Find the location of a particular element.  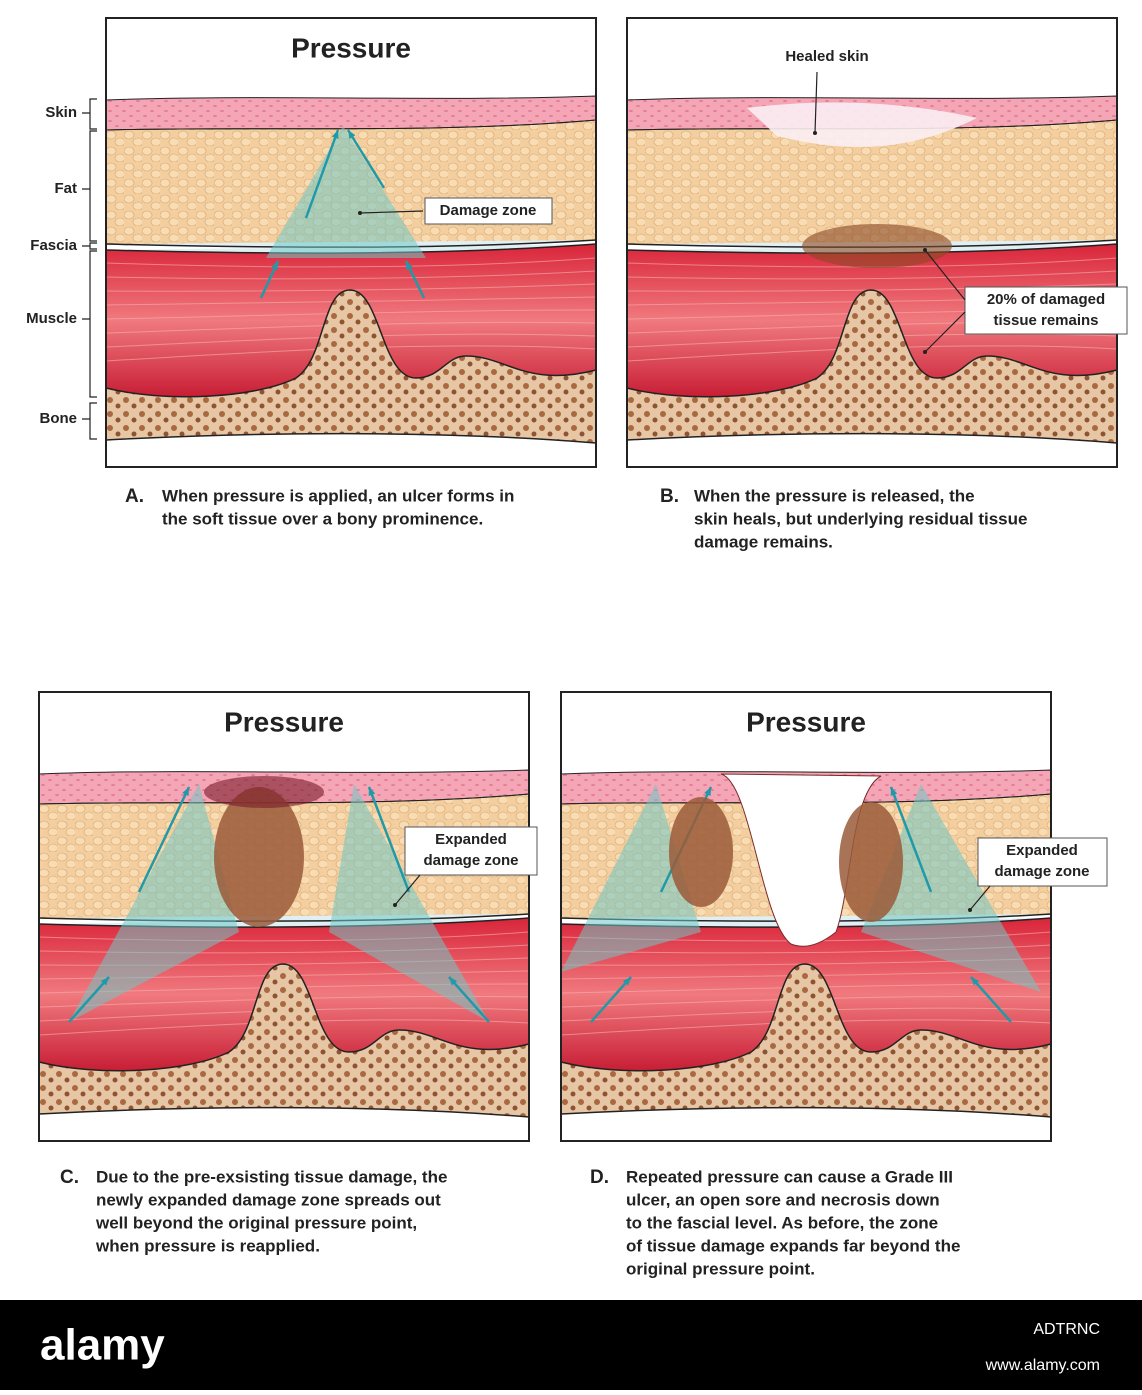

caption-line: Repeated pressure can cause a Grade III is located at coordinates (789, 1176).